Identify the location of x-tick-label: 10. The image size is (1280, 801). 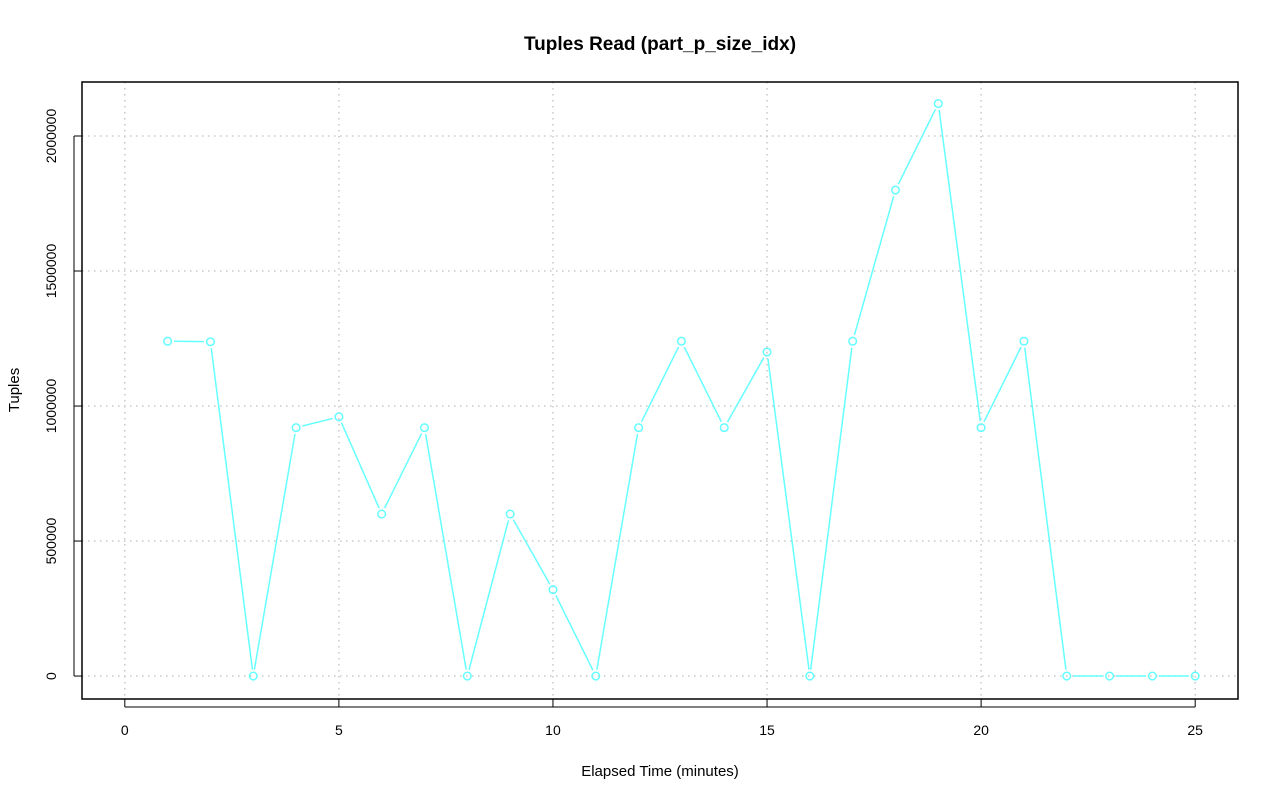
(553, 730).